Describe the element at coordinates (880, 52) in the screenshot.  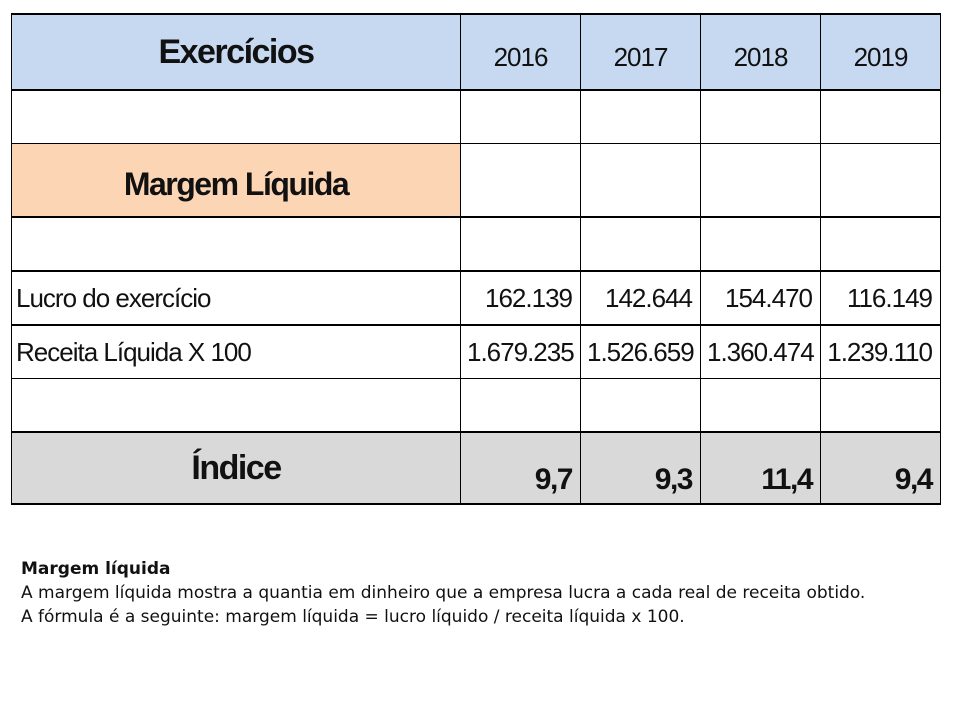
I see `year-2019: 2019` at that location.